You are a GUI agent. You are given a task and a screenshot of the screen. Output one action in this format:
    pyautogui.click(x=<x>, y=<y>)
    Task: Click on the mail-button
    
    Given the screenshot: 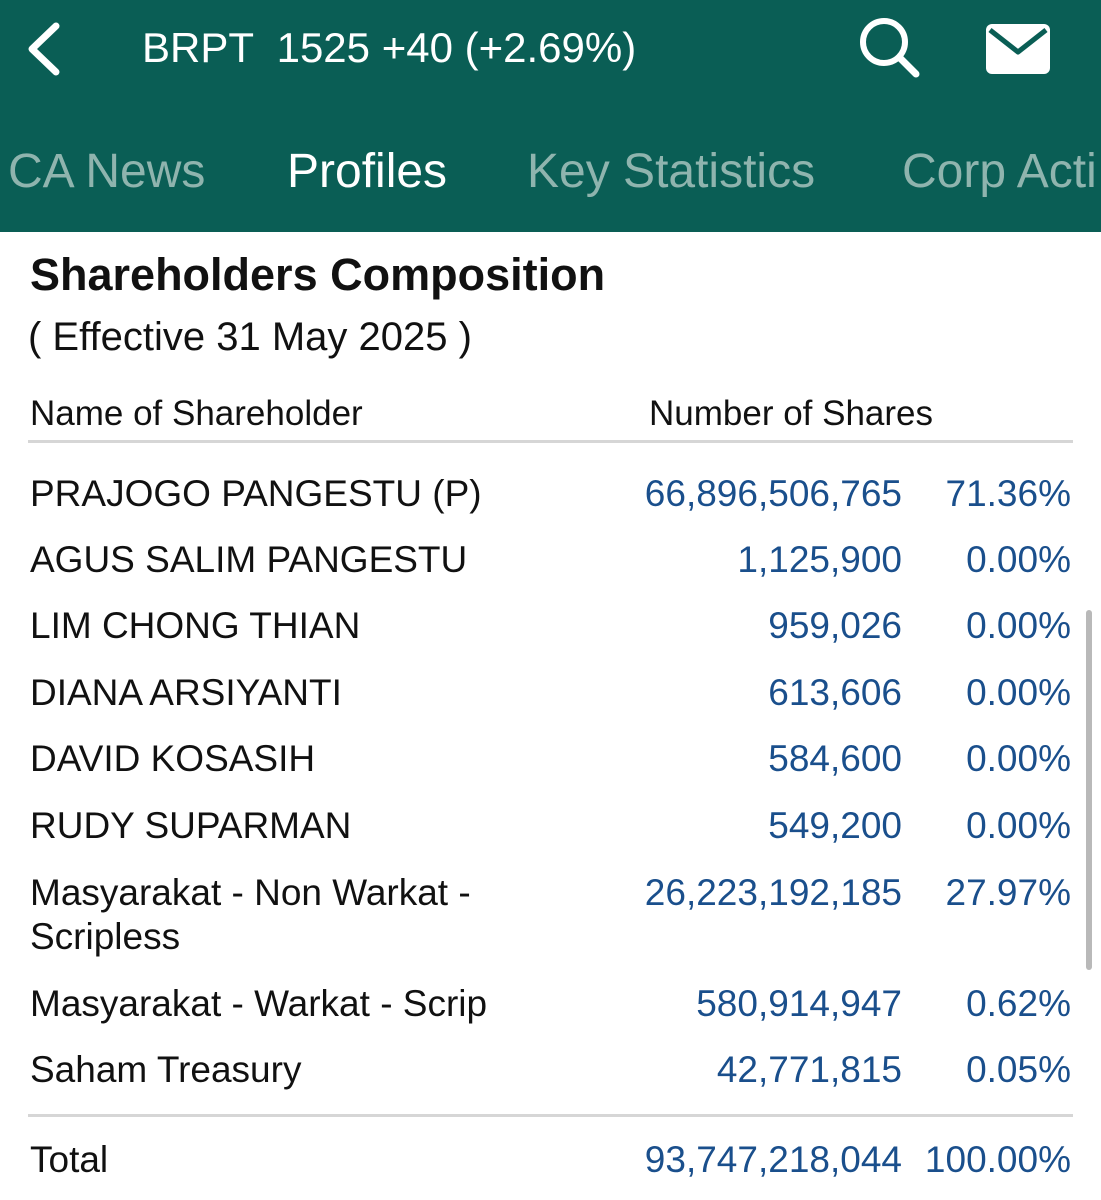 What is the action you would take?
    pyautogui.click(x=1018, y=50)
    